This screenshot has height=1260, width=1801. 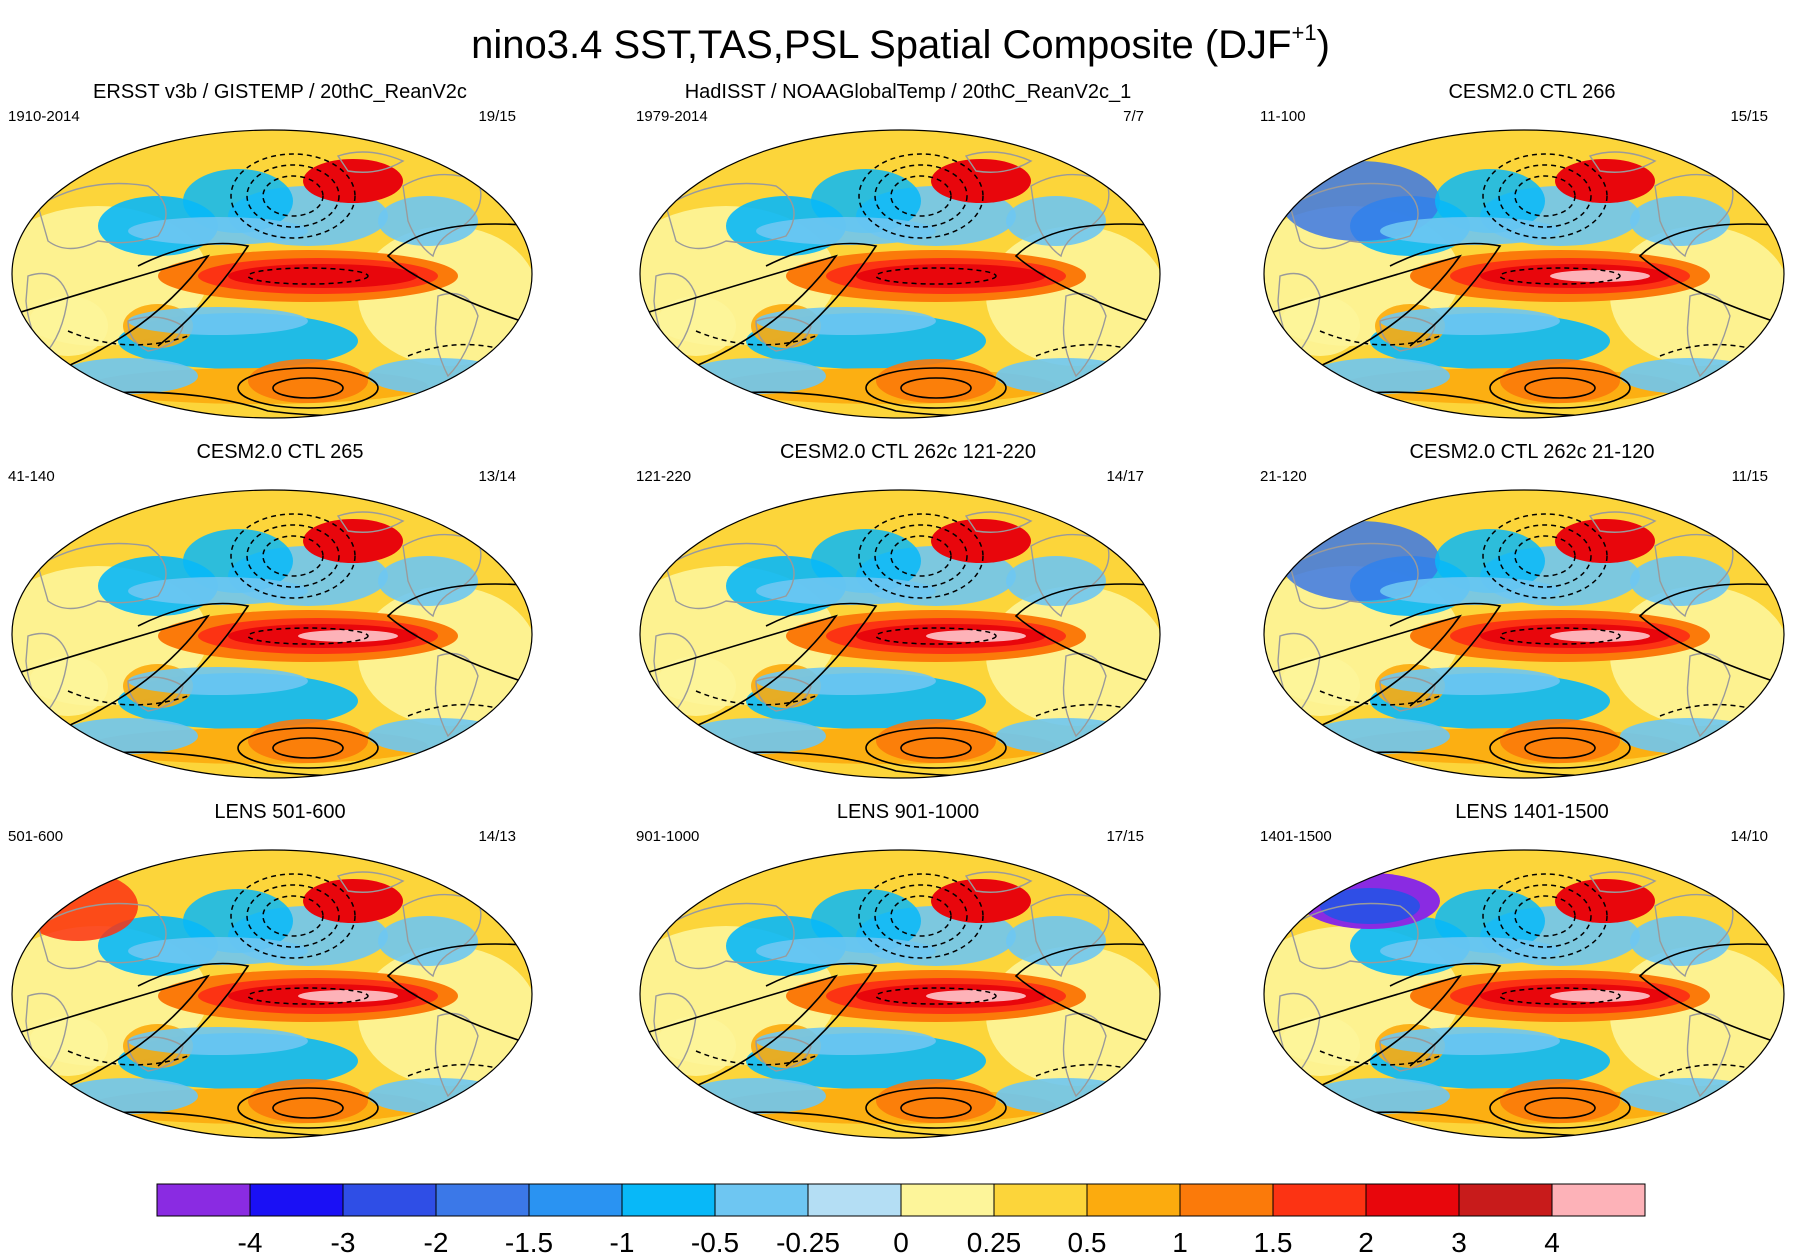 I want to click on panel-years: 121-220, so click(x=664, y=476).